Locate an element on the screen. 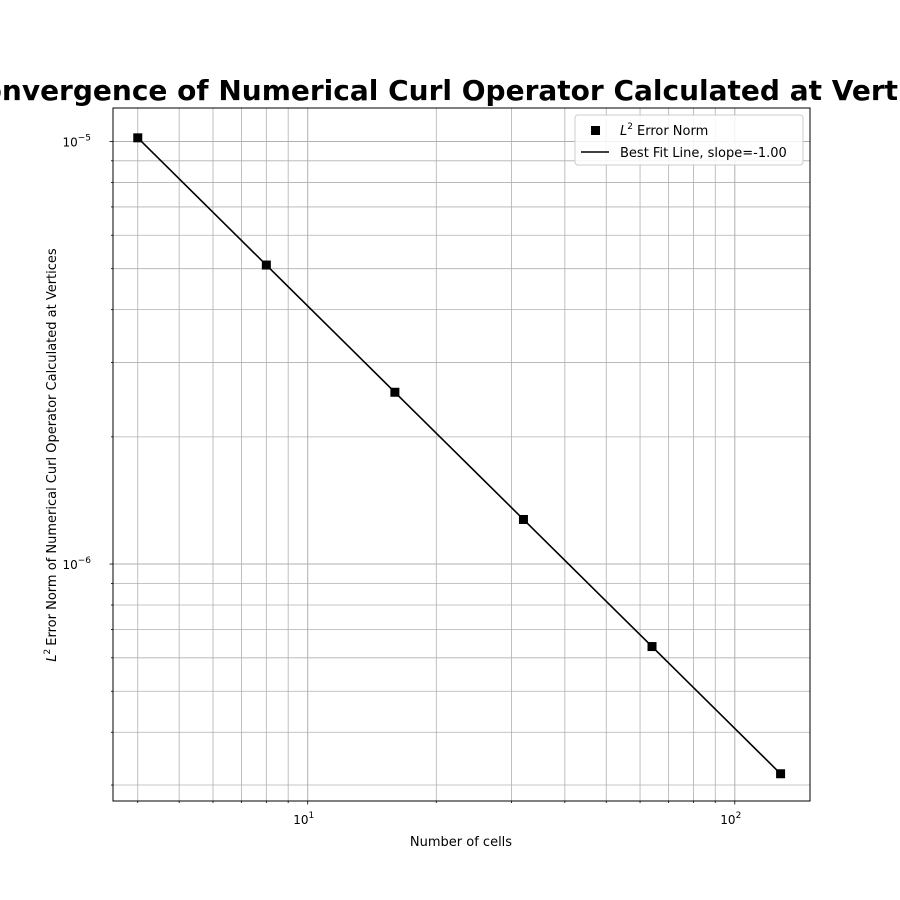  y-axis-label-sup: 2 is located at coordinates (48, 652).